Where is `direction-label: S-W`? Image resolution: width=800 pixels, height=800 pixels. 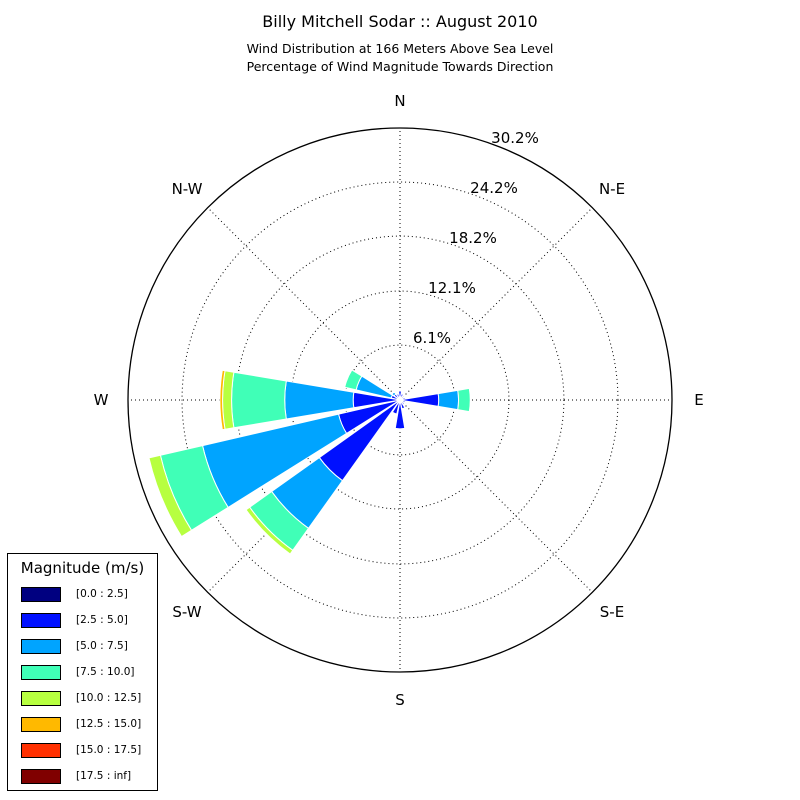
direction-label: S-W is located at coordinates (186, 612).